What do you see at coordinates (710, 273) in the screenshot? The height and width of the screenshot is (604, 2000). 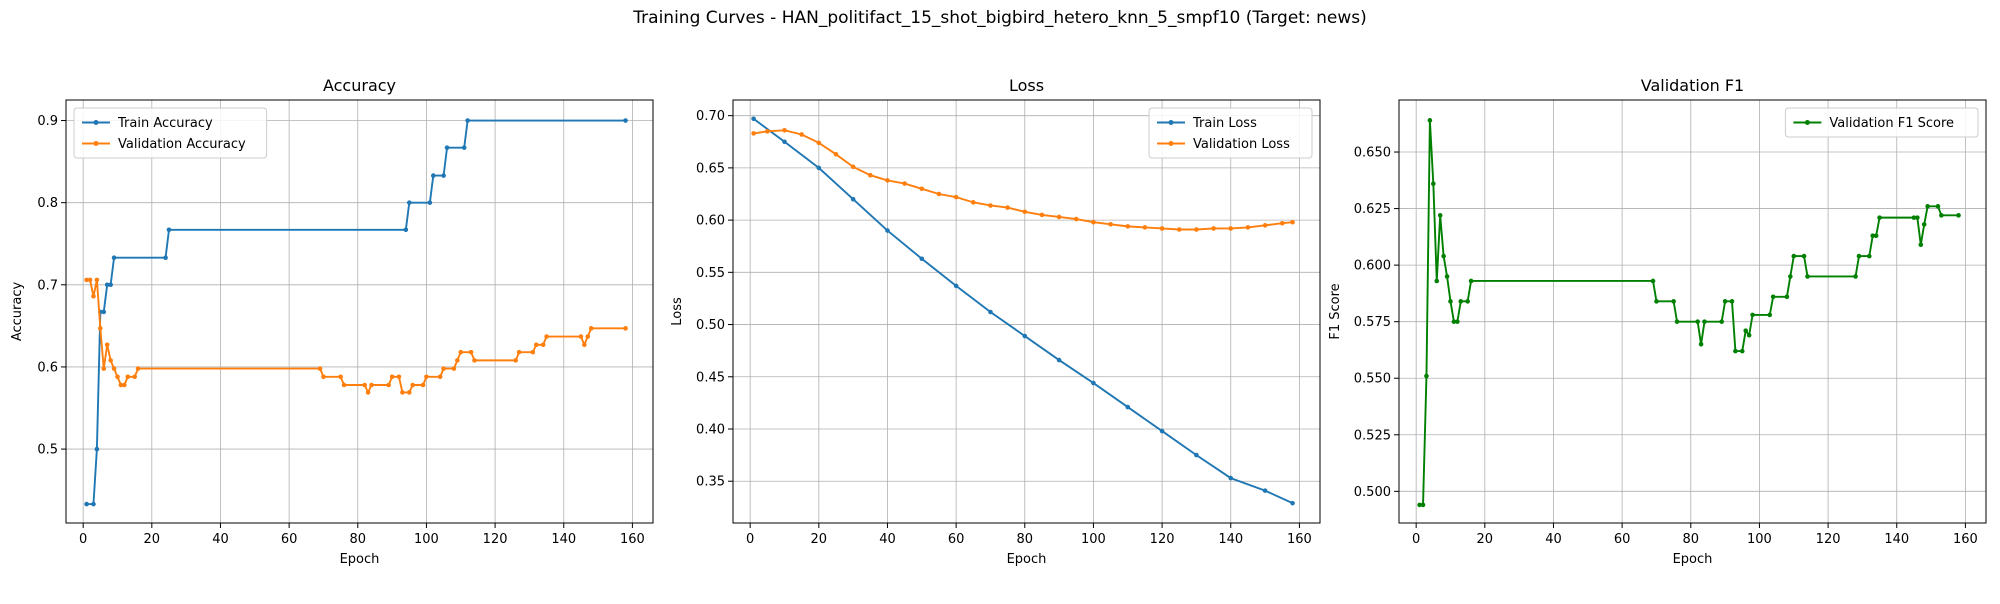 I see `y-tick-label: 0.55` at bounding box center [710, 273].